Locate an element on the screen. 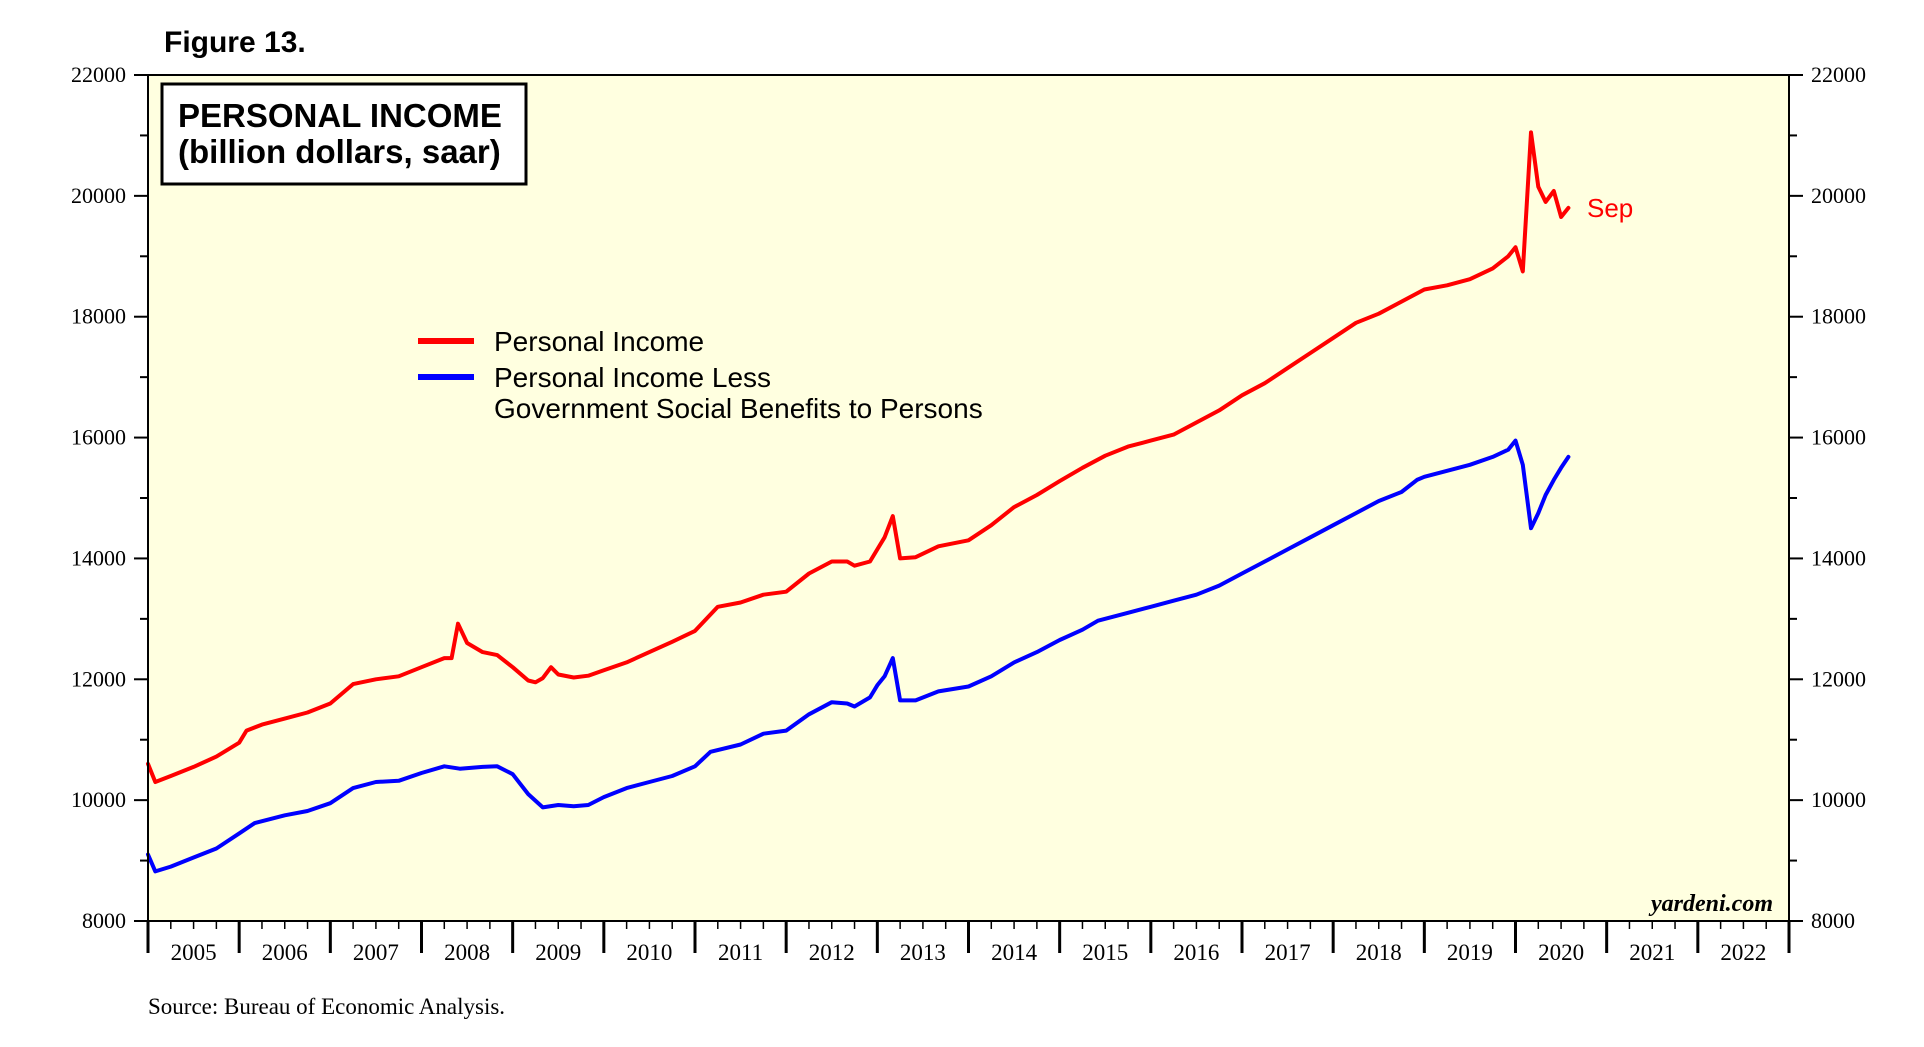 This screenshot has height=1047, width=1924. y-tick-label-left: 22000 is located at coordinates (98, 74).